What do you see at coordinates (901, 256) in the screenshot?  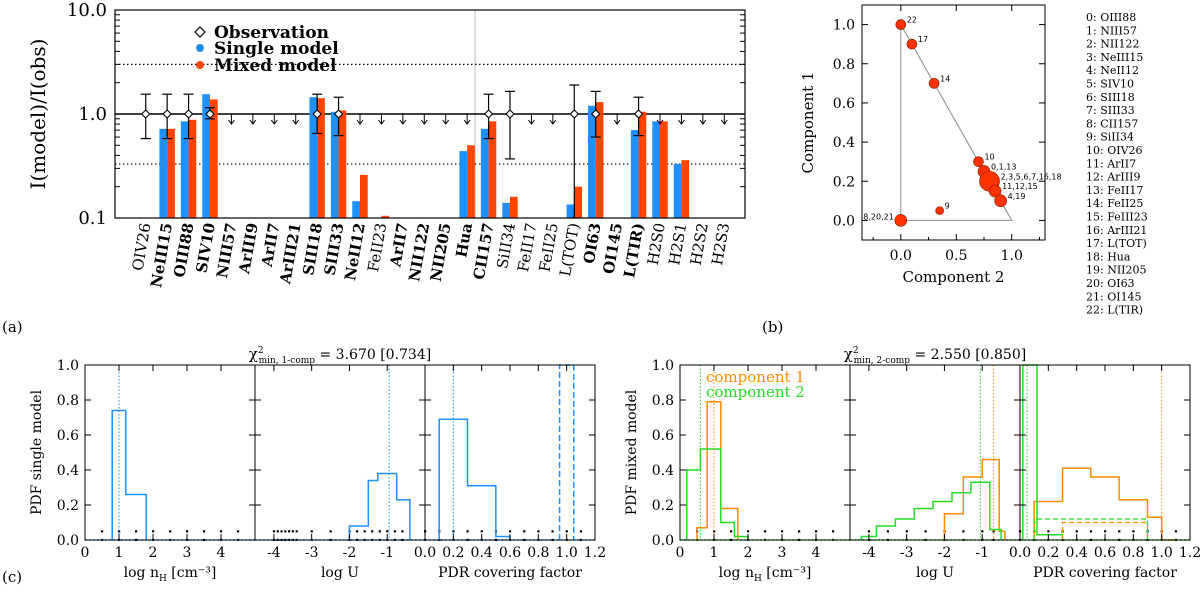 I see `x-tick-label: 0.0` at bounding box center [901, 256].